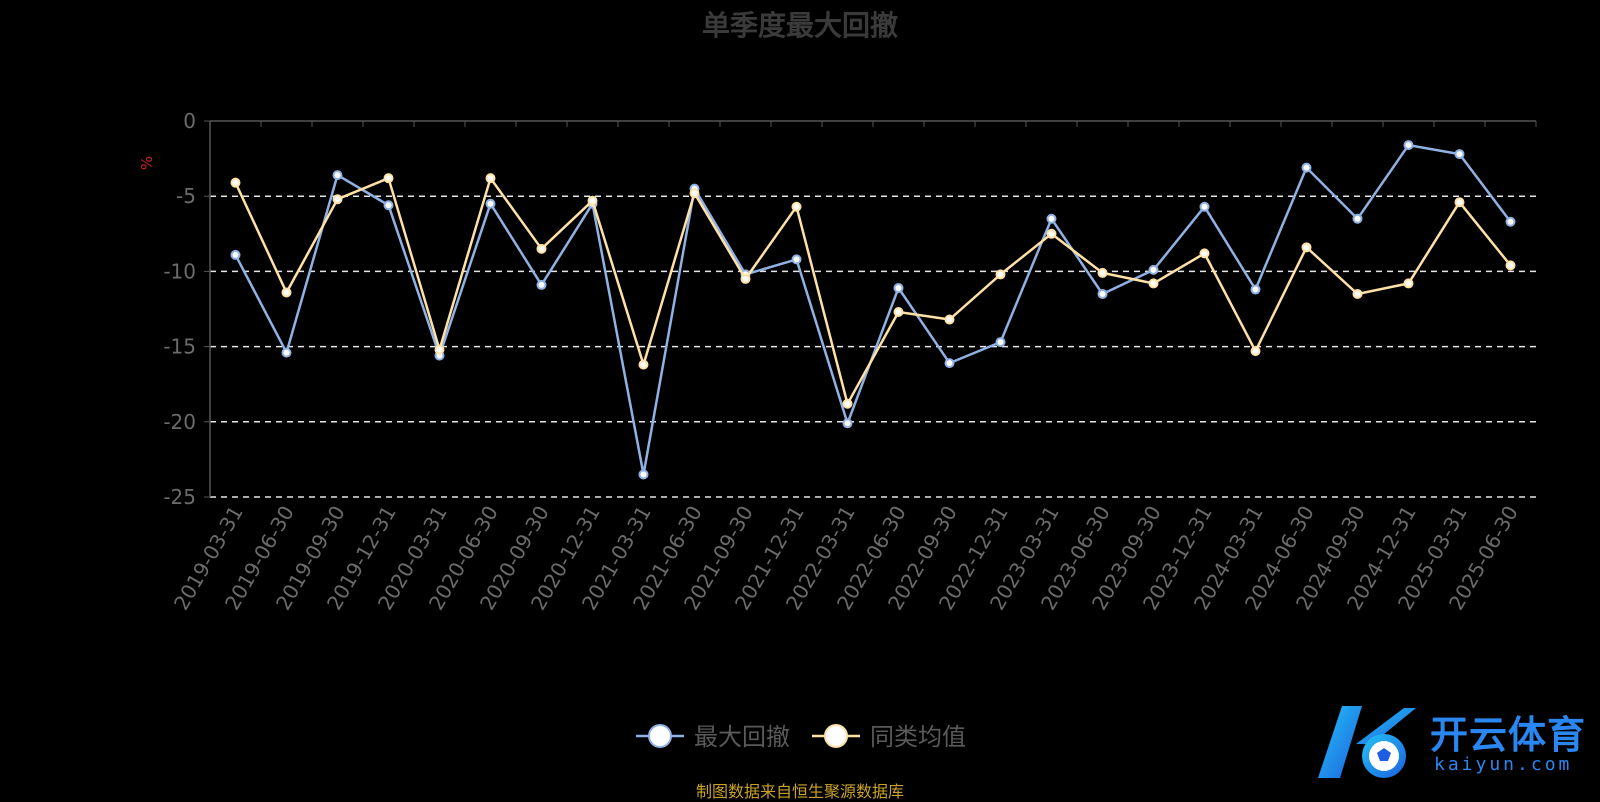 Image resolution: width=1600 pixels, height=802 pixels. What do you see at coordinates (189, 121) in the screenshot?
I see `y-tick-label: 0` at bounding box center [189, 121].